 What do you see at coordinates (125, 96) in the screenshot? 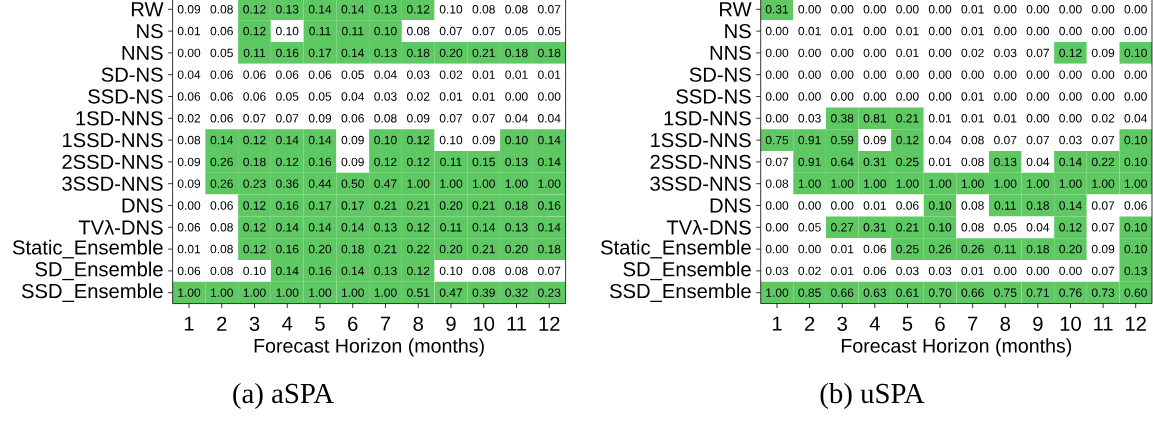
I see `y-tick-label: SSD-NS` at bounding box center [125, 96].